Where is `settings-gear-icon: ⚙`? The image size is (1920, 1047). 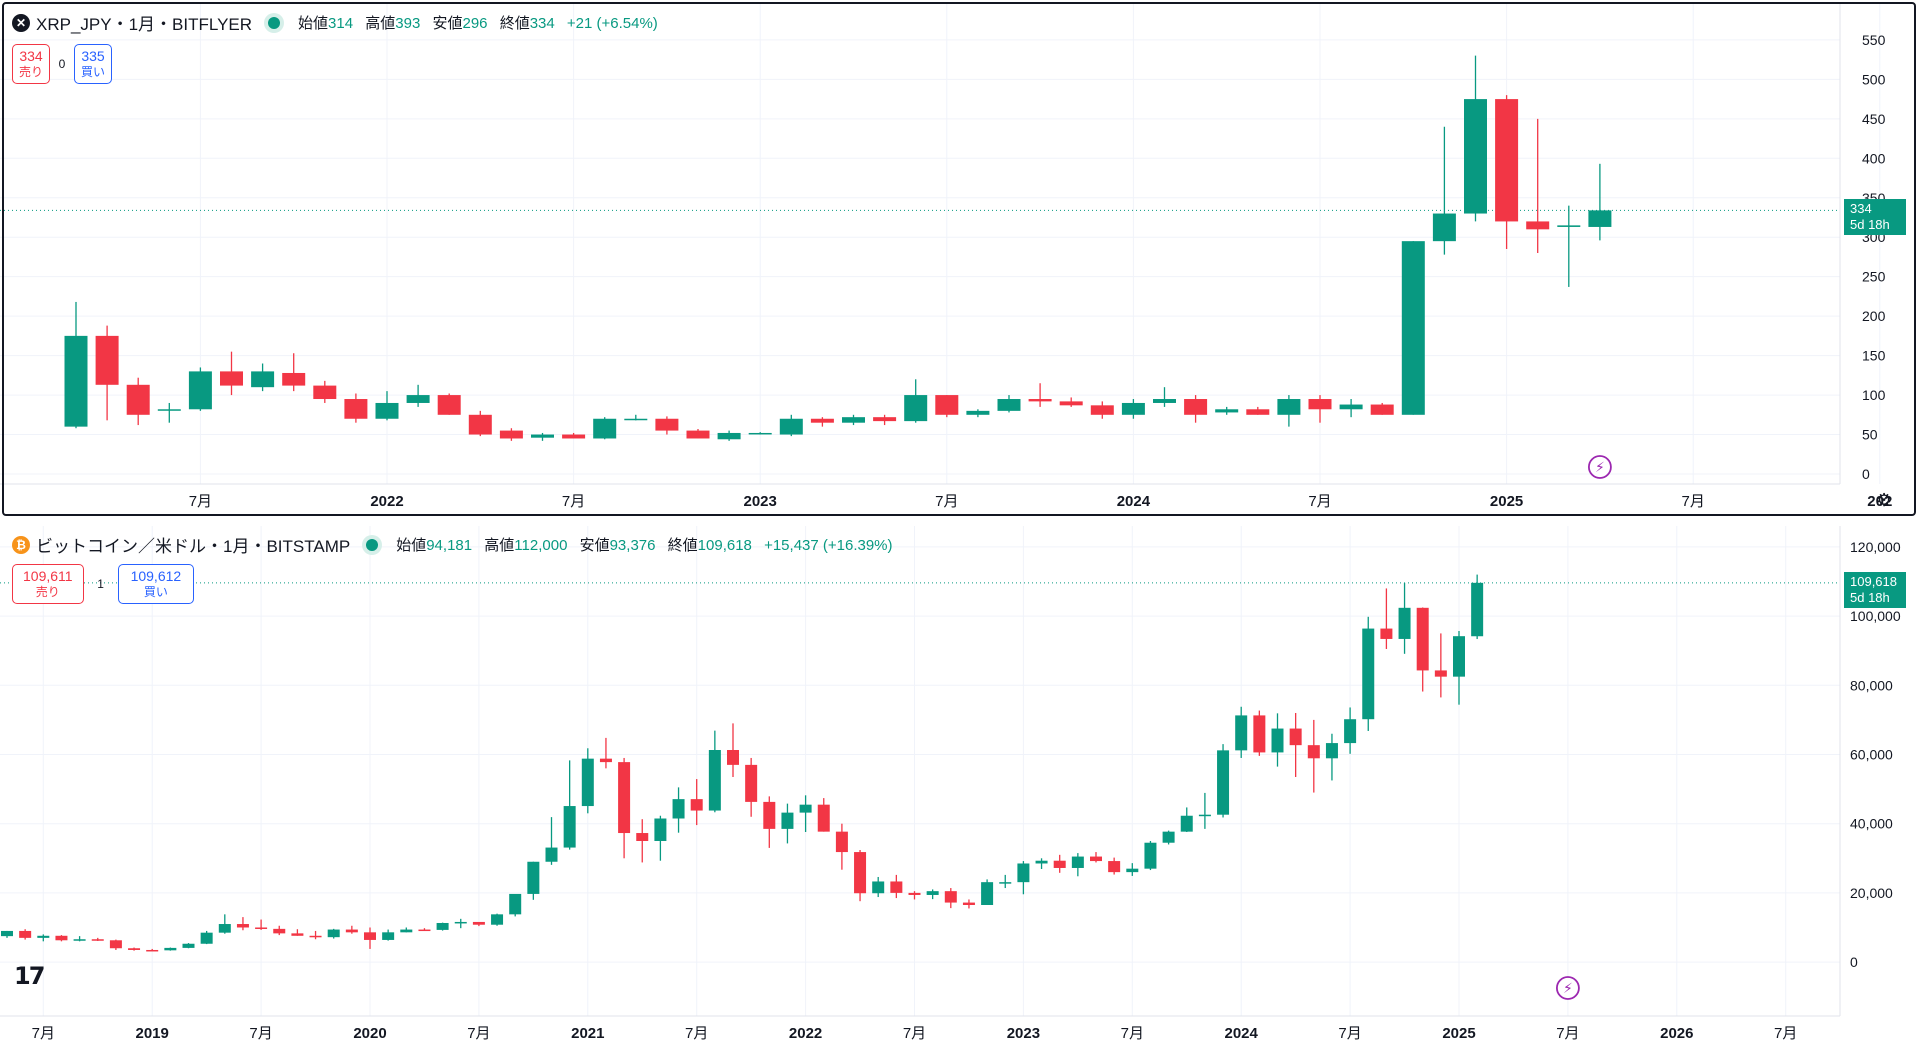
settings-gear-icon: ⚙ is located at coordinates (1884, 500).